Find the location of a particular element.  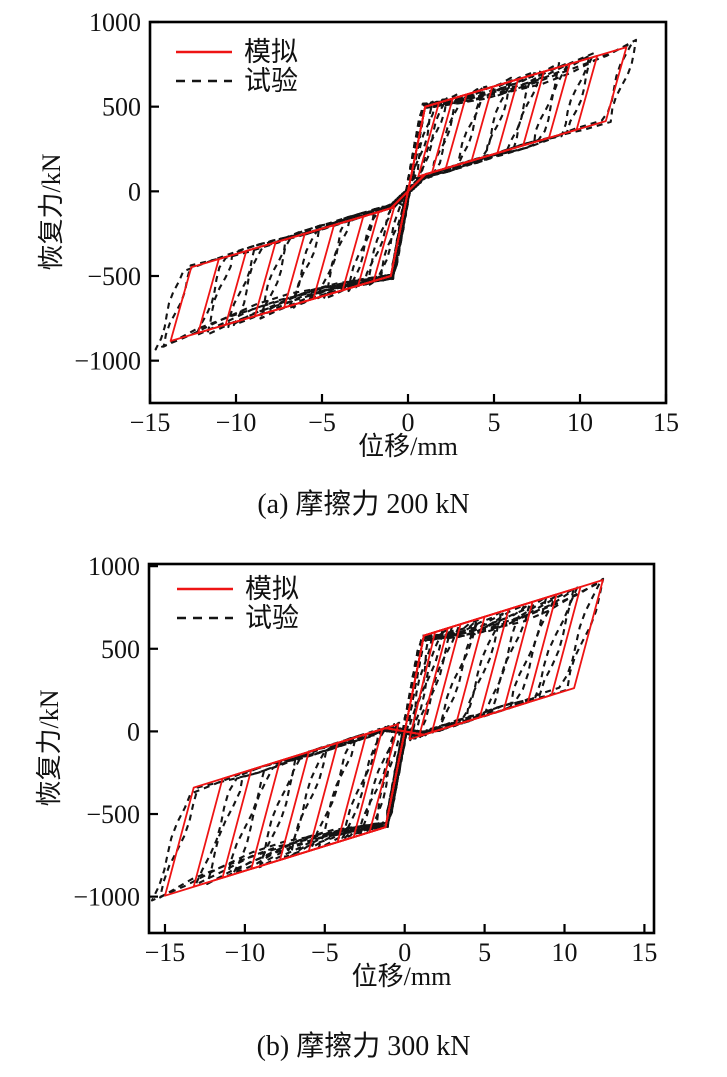

caption-a: (a) 摩擦力 200 kN is located at coordinates (363, 504).